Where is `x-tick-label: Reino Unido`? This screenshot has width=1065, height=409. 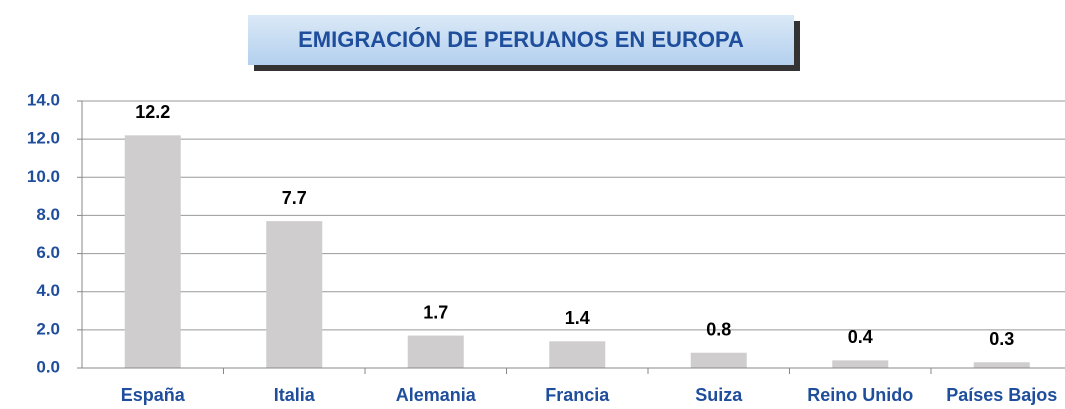
x-tick-label: Reino Unido is located at coordinates (860, 395).